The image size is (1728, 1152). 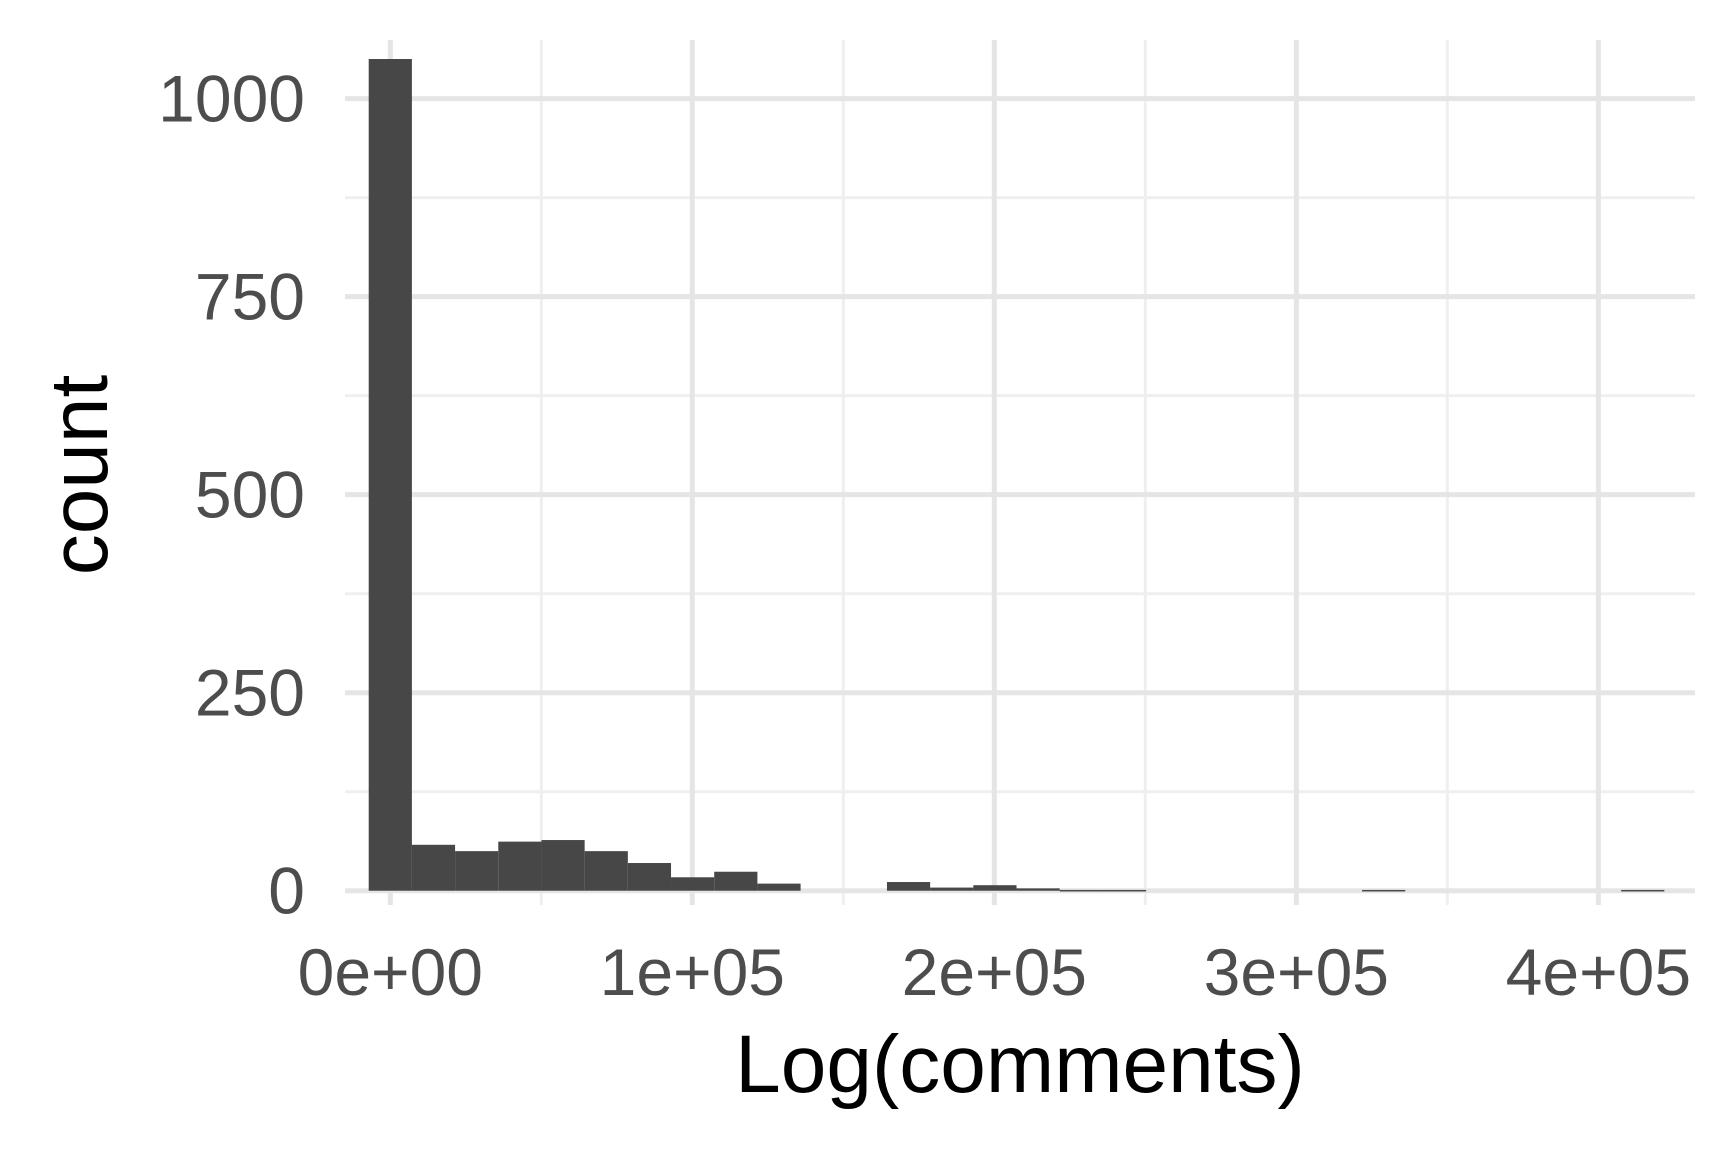 What do you see at coordinates (1296, 972) in the screenshot?
I see `x-tick-label: 3e+05` at bounding box center [1296, 972].